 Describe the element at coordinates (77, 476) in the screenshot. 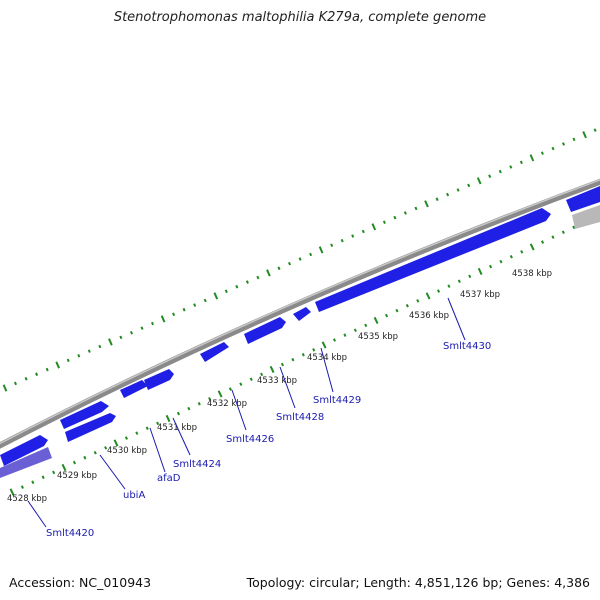

I see `kbp-label: 4529 kbp` at that location.